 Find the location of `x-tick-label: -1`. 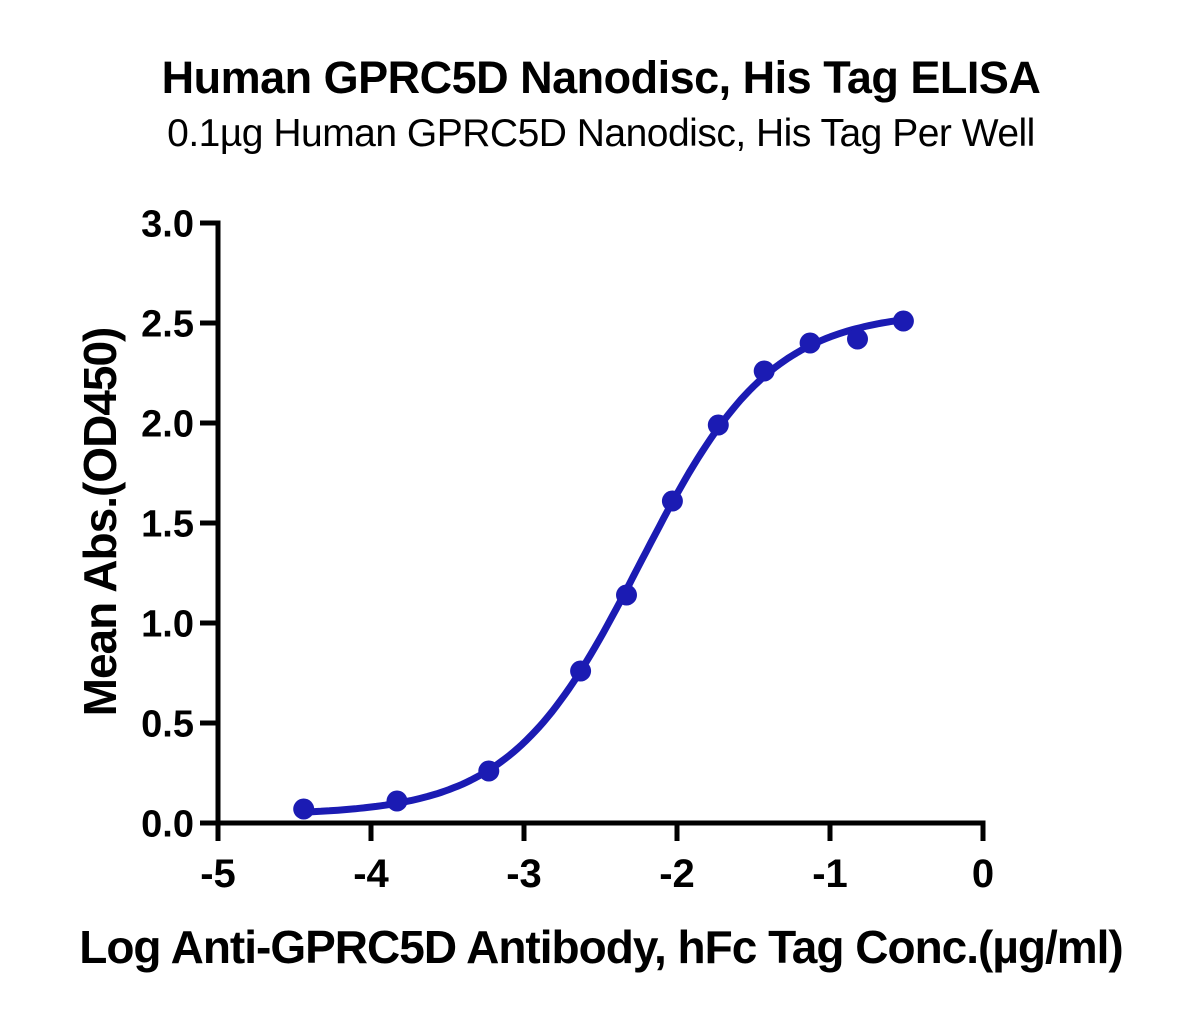

x-tick-label: -1 is located at coordinates (830, 874).